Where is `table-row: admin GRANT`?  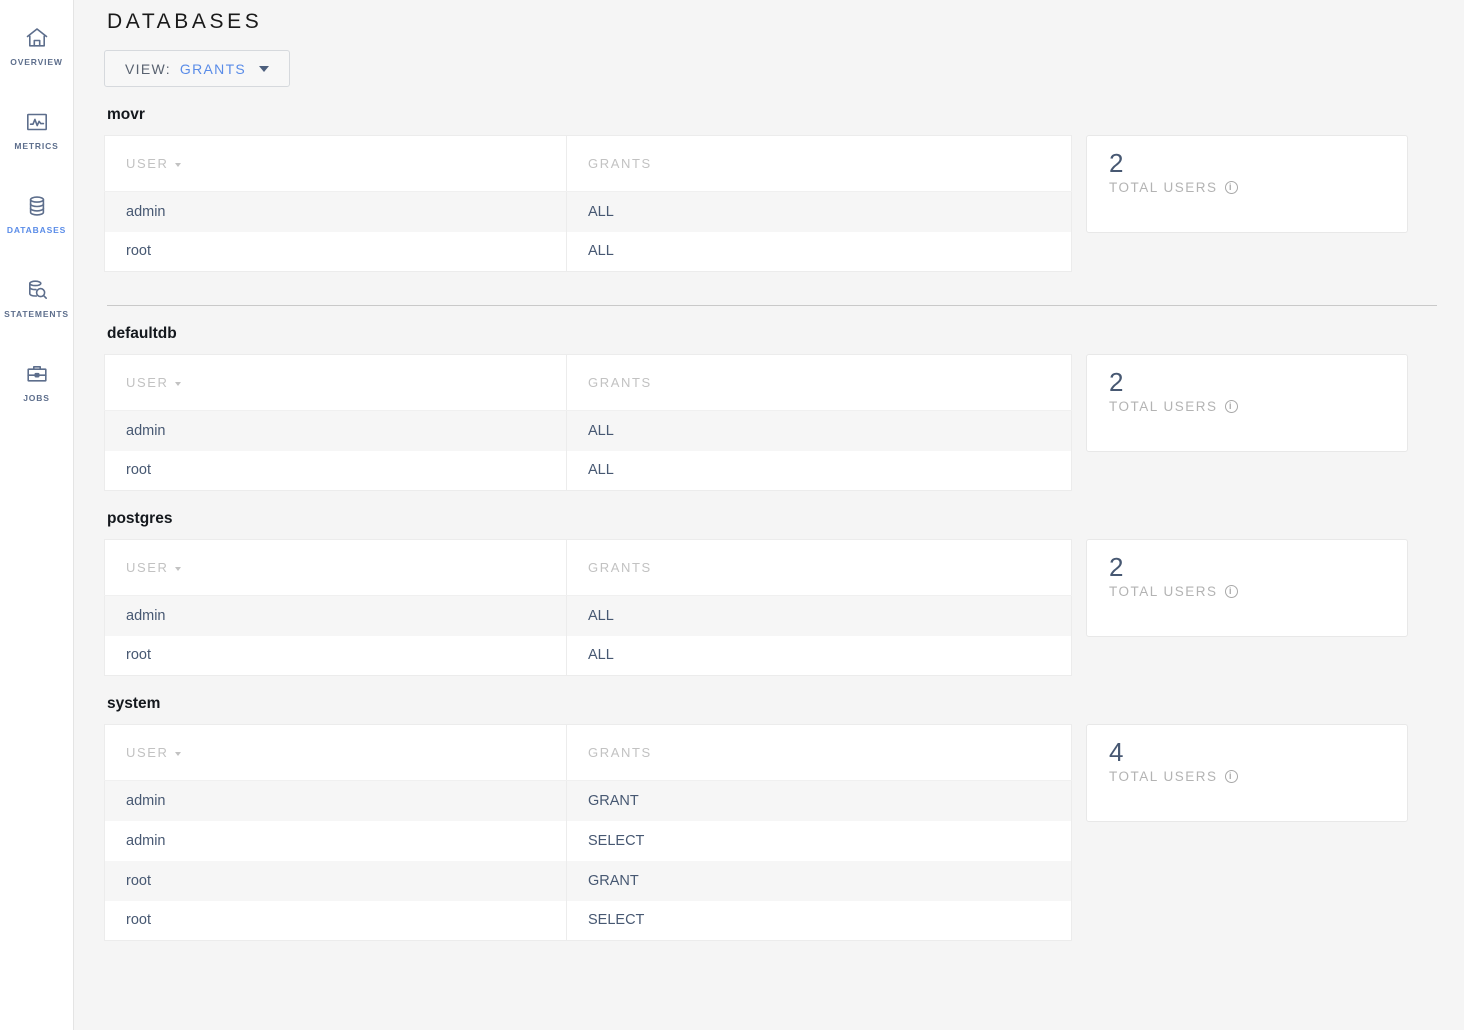 table-row: admin GRANT is located at coordinates (588, 800).